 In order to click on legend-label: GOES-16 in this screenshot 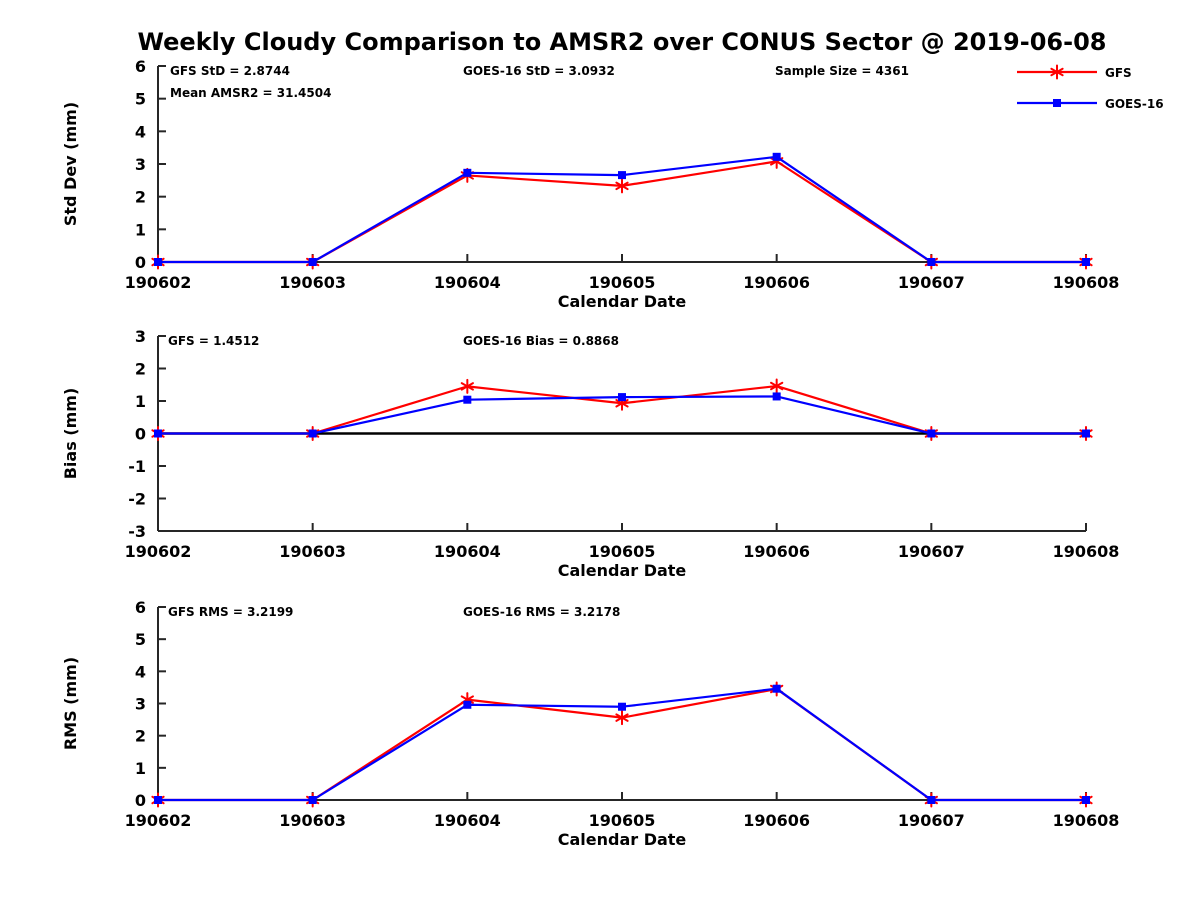, I will do `click(1134, 104)`.